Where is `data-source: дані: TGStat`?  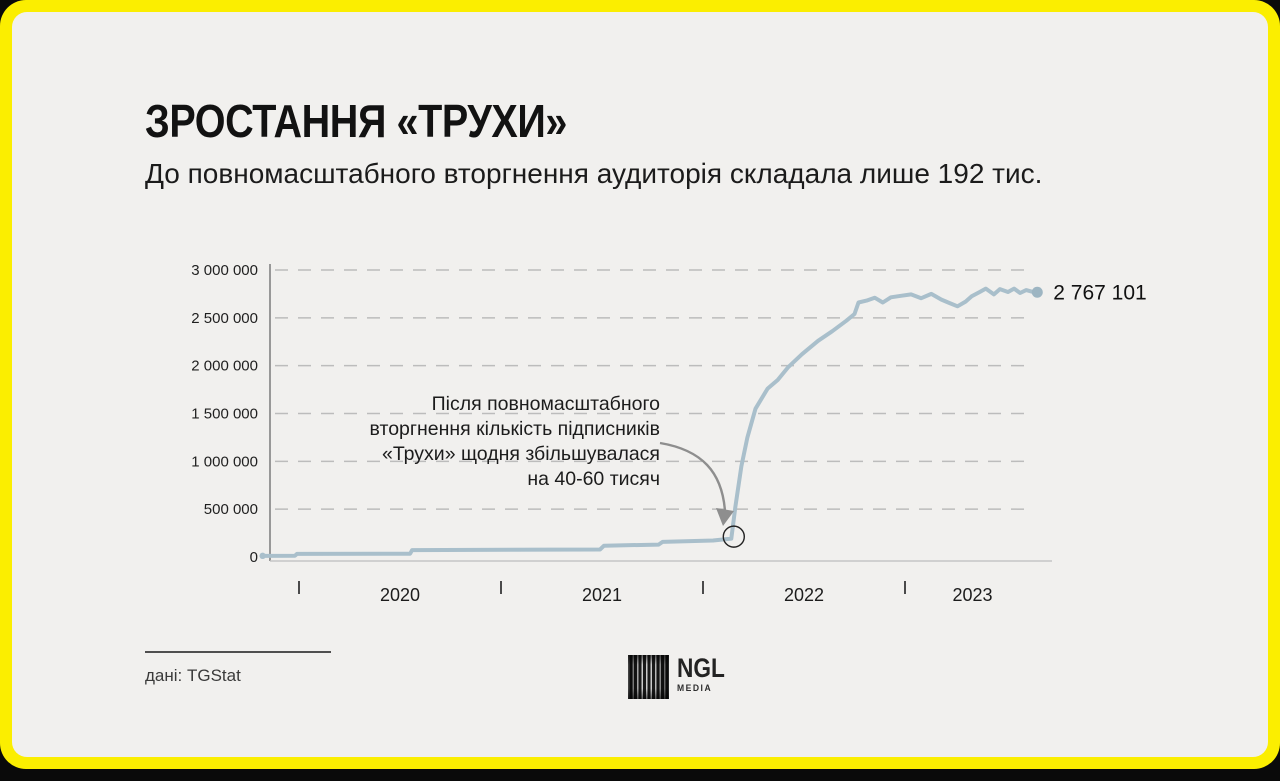
data-source: дані: TGStat is located at coordinates (193, 675).